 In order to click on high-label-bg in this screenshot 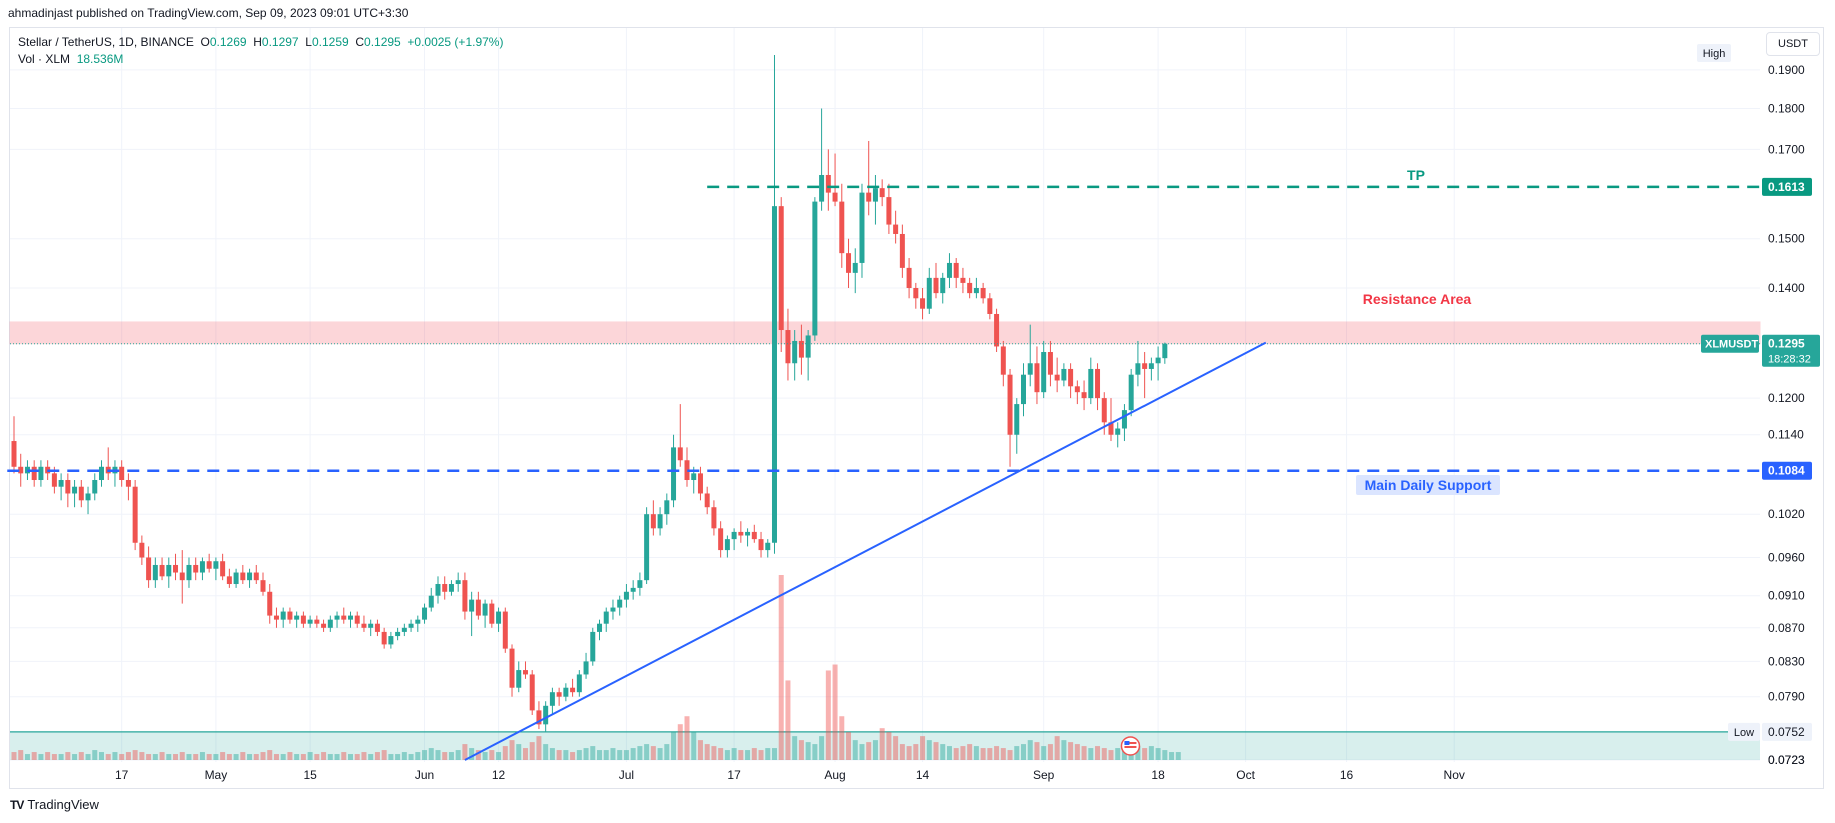, I will do `click(1714, 53)`.